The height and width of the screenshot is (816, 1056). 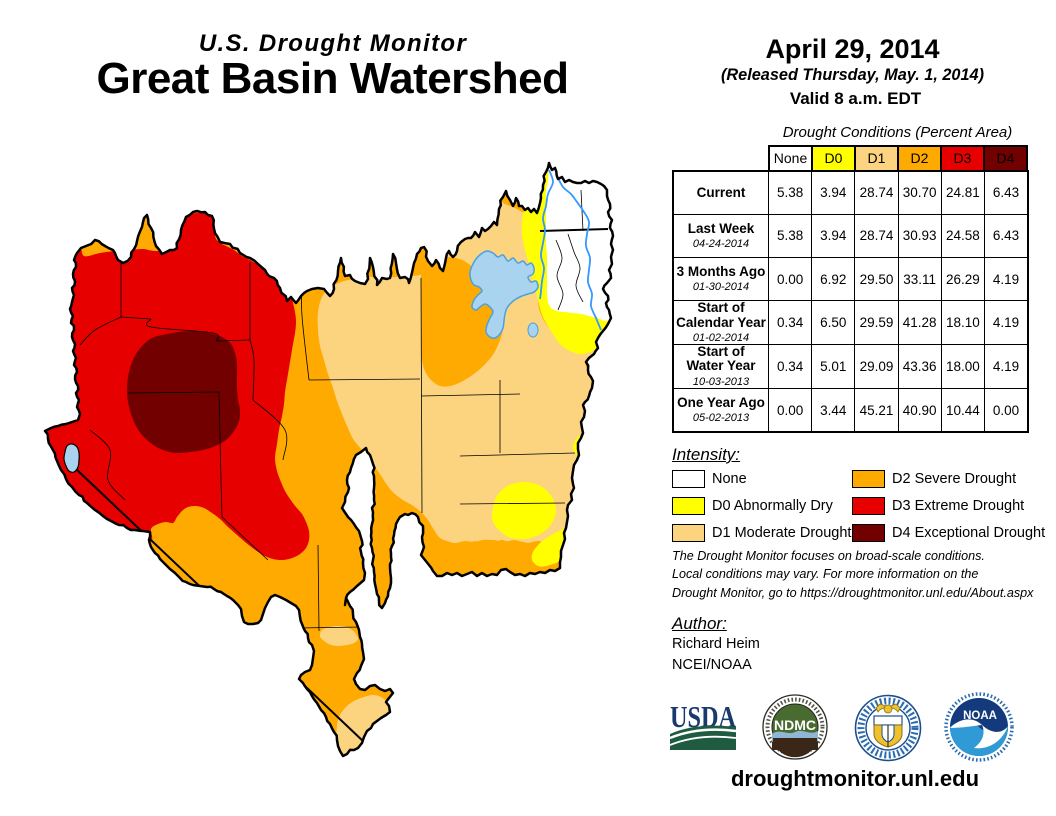 What do you see at coordinates (980, 716) in the screenshot?
I see `svg-text: NOAA` at bounding box center [980, 716].